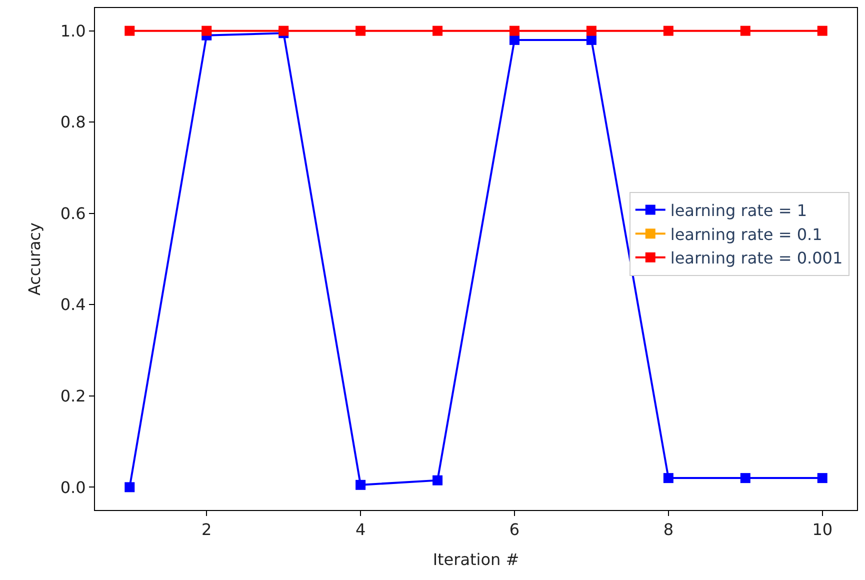 The width and height of the screenshot is (865, 580). What do you see at coordinates (476, 559) in the screenshot?
I see `x-axis-title: Iteration #` at bounding box center [476, 559].